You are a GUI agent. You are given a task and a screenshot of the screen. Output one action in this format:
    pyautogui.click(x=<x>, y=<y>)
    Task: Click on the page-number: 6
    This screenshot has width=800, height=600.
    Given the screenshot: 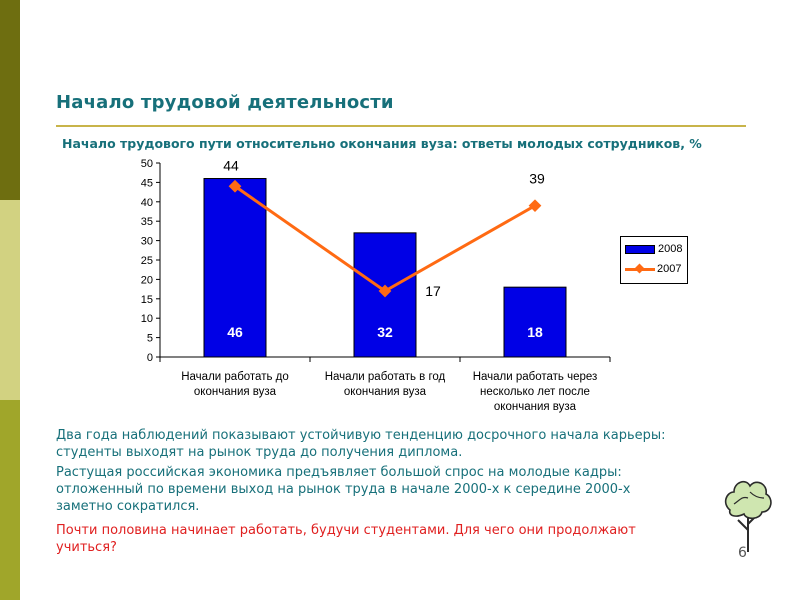 What is the action you would take?
    pyautogui.click(x=742, y=553)
    